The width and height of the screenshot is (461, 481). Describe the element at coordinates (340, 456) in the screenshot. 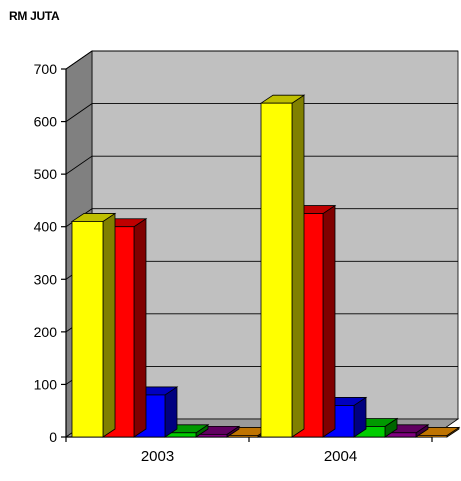

I see `x-tick-label: 2004` at that location.